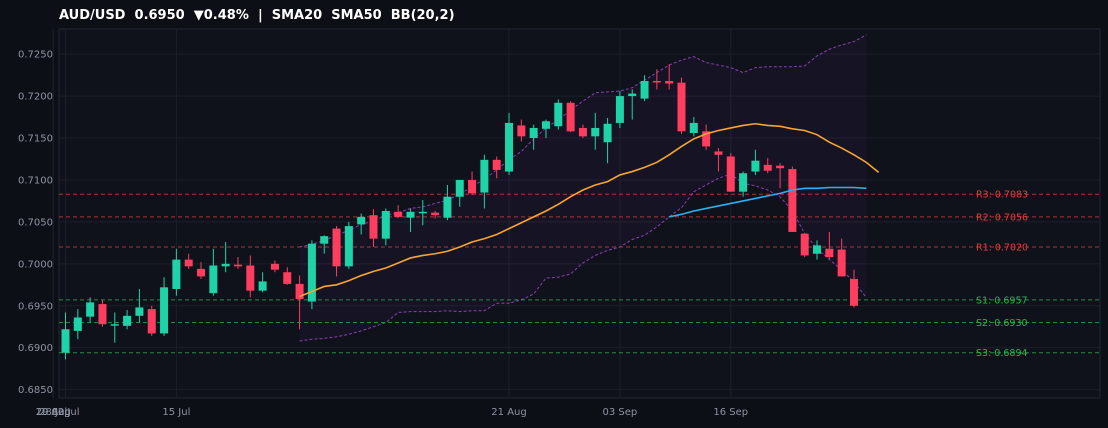  What do you see at coordinates (508, 412) in the screenshot?
I see `x-tick-label: 21 Aug` at bounding box center [508, 412].